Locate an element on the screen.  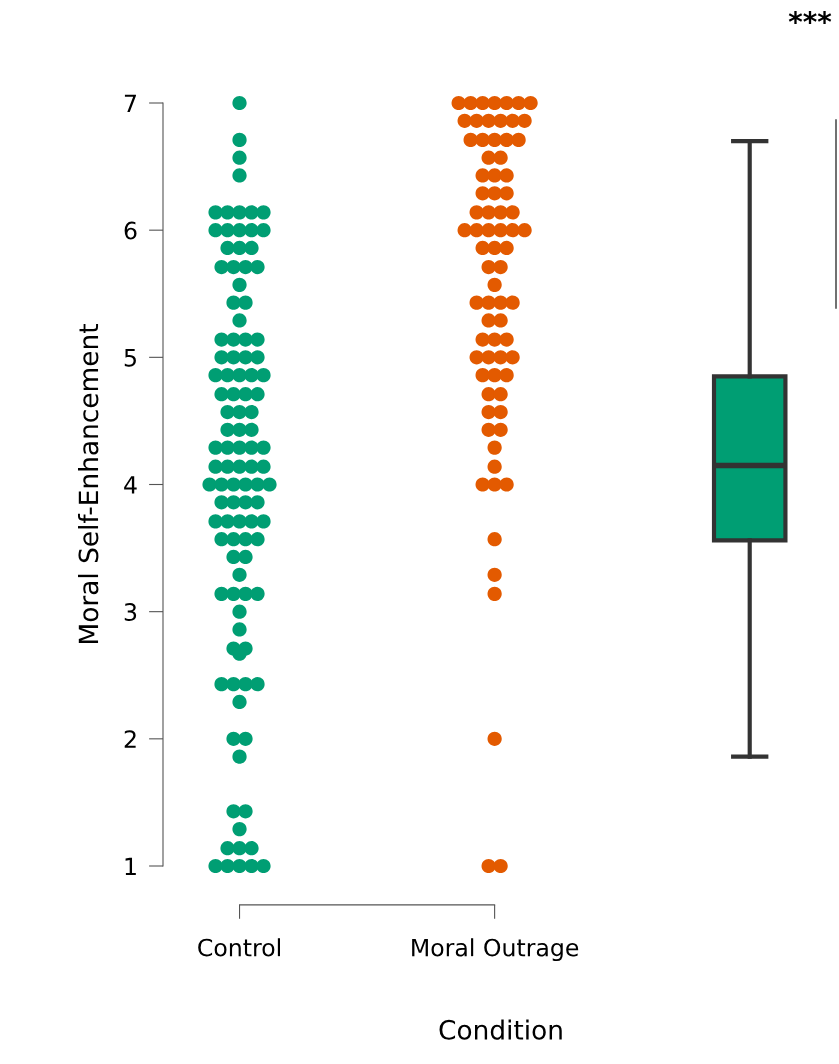
y-tick-label: 3 is located at coordinates (130, 612).